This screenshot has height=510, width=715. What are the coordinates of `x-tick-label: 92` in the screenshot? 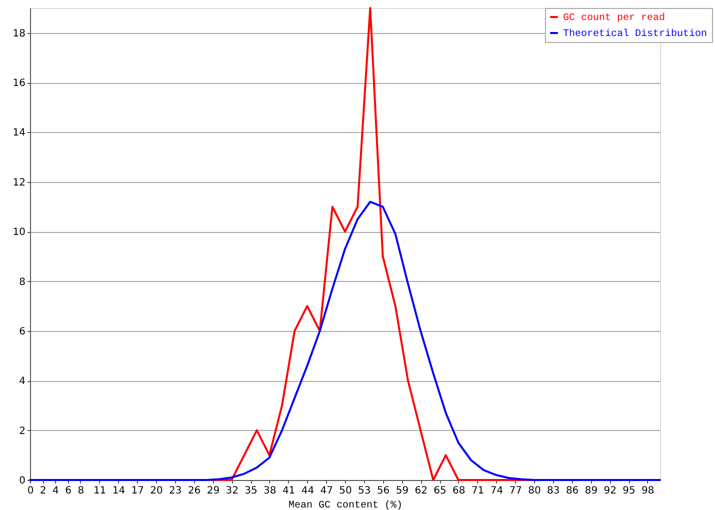 It's located at (610, 491).